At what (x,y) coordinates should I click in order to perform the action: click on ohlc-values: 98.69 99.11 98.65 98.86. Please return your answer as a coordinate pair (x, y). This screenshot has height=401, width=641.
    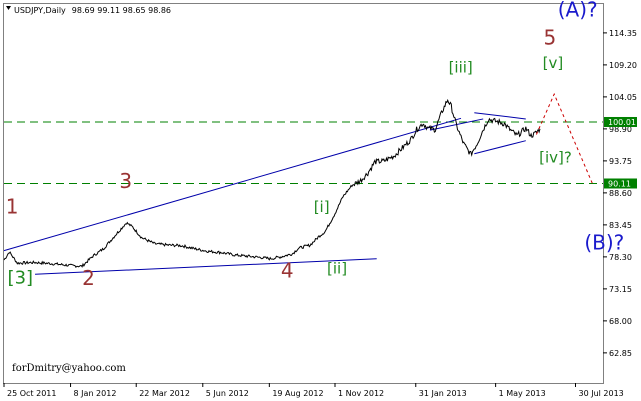
    Looking at the image, I should click on (121, 10).